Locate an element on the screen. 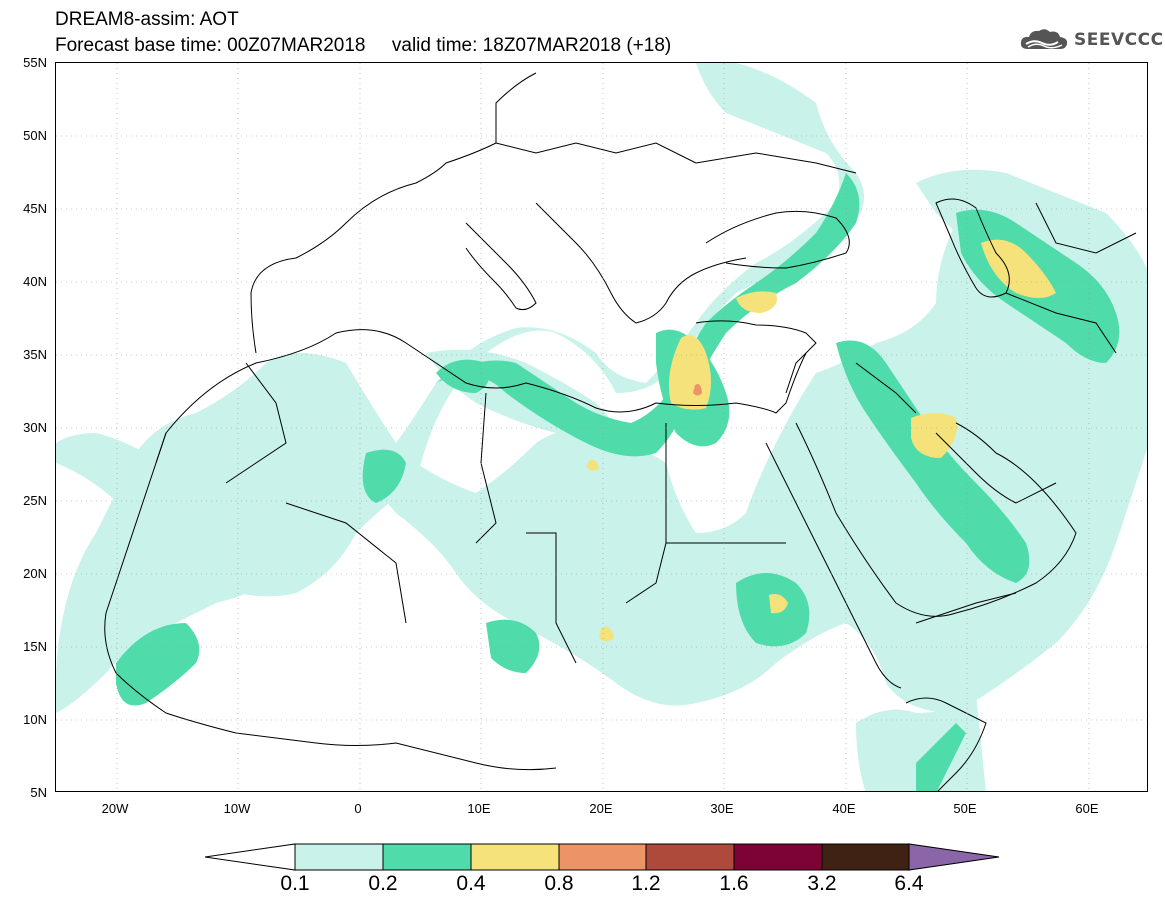  border-iran-turkmenistan is located at coordinates (1061, 323).